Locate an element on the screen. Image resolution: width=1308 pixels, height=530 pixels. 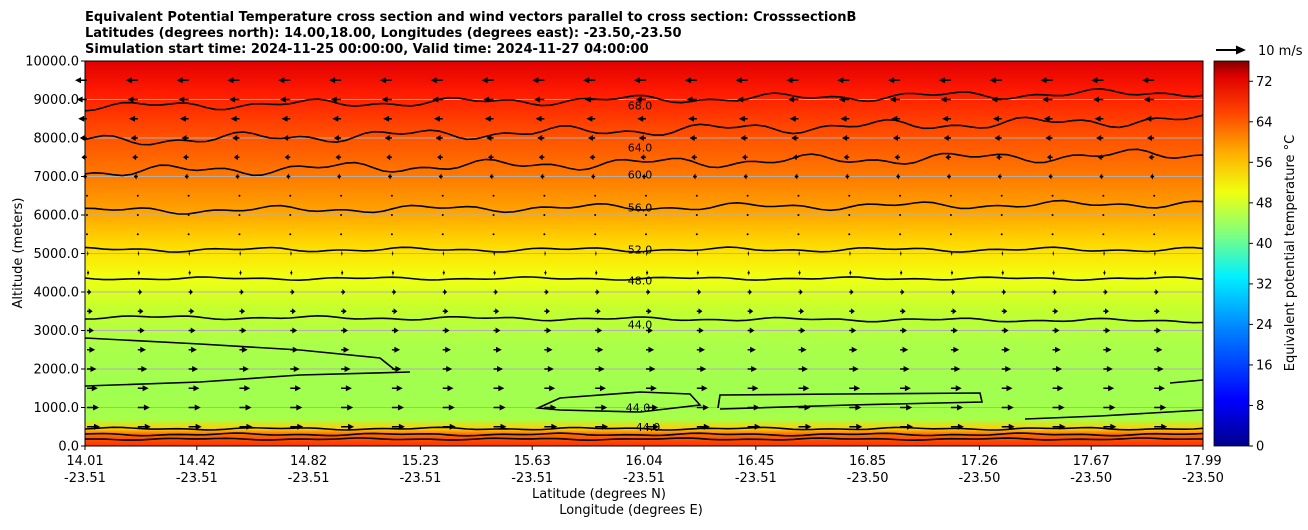
contour-labels: 68.064.060.056.052.048.044.044.044.0 is located at coordinates (643, 266).